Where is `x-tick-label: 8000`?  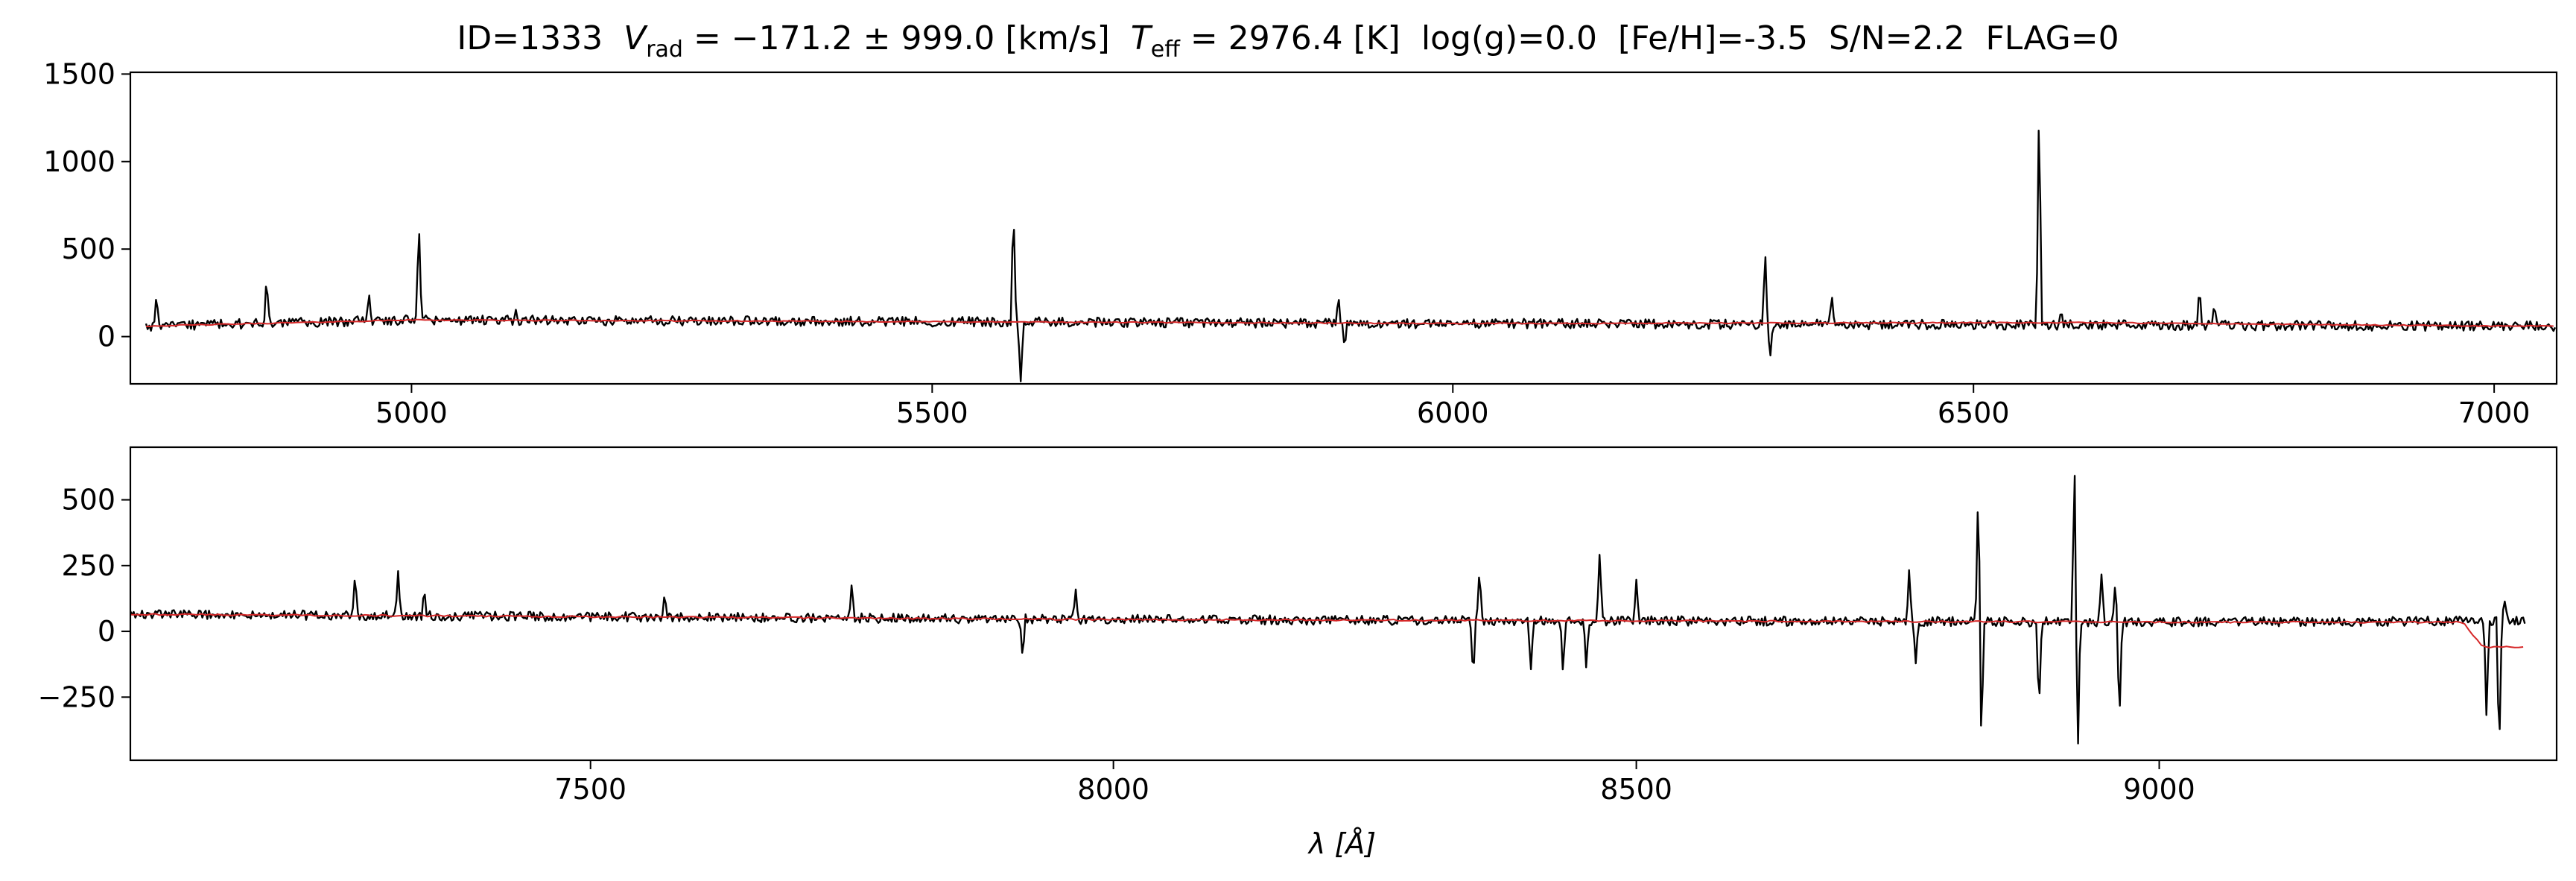 x-tick-label: 8000 is located at coordinates (1113, 789).